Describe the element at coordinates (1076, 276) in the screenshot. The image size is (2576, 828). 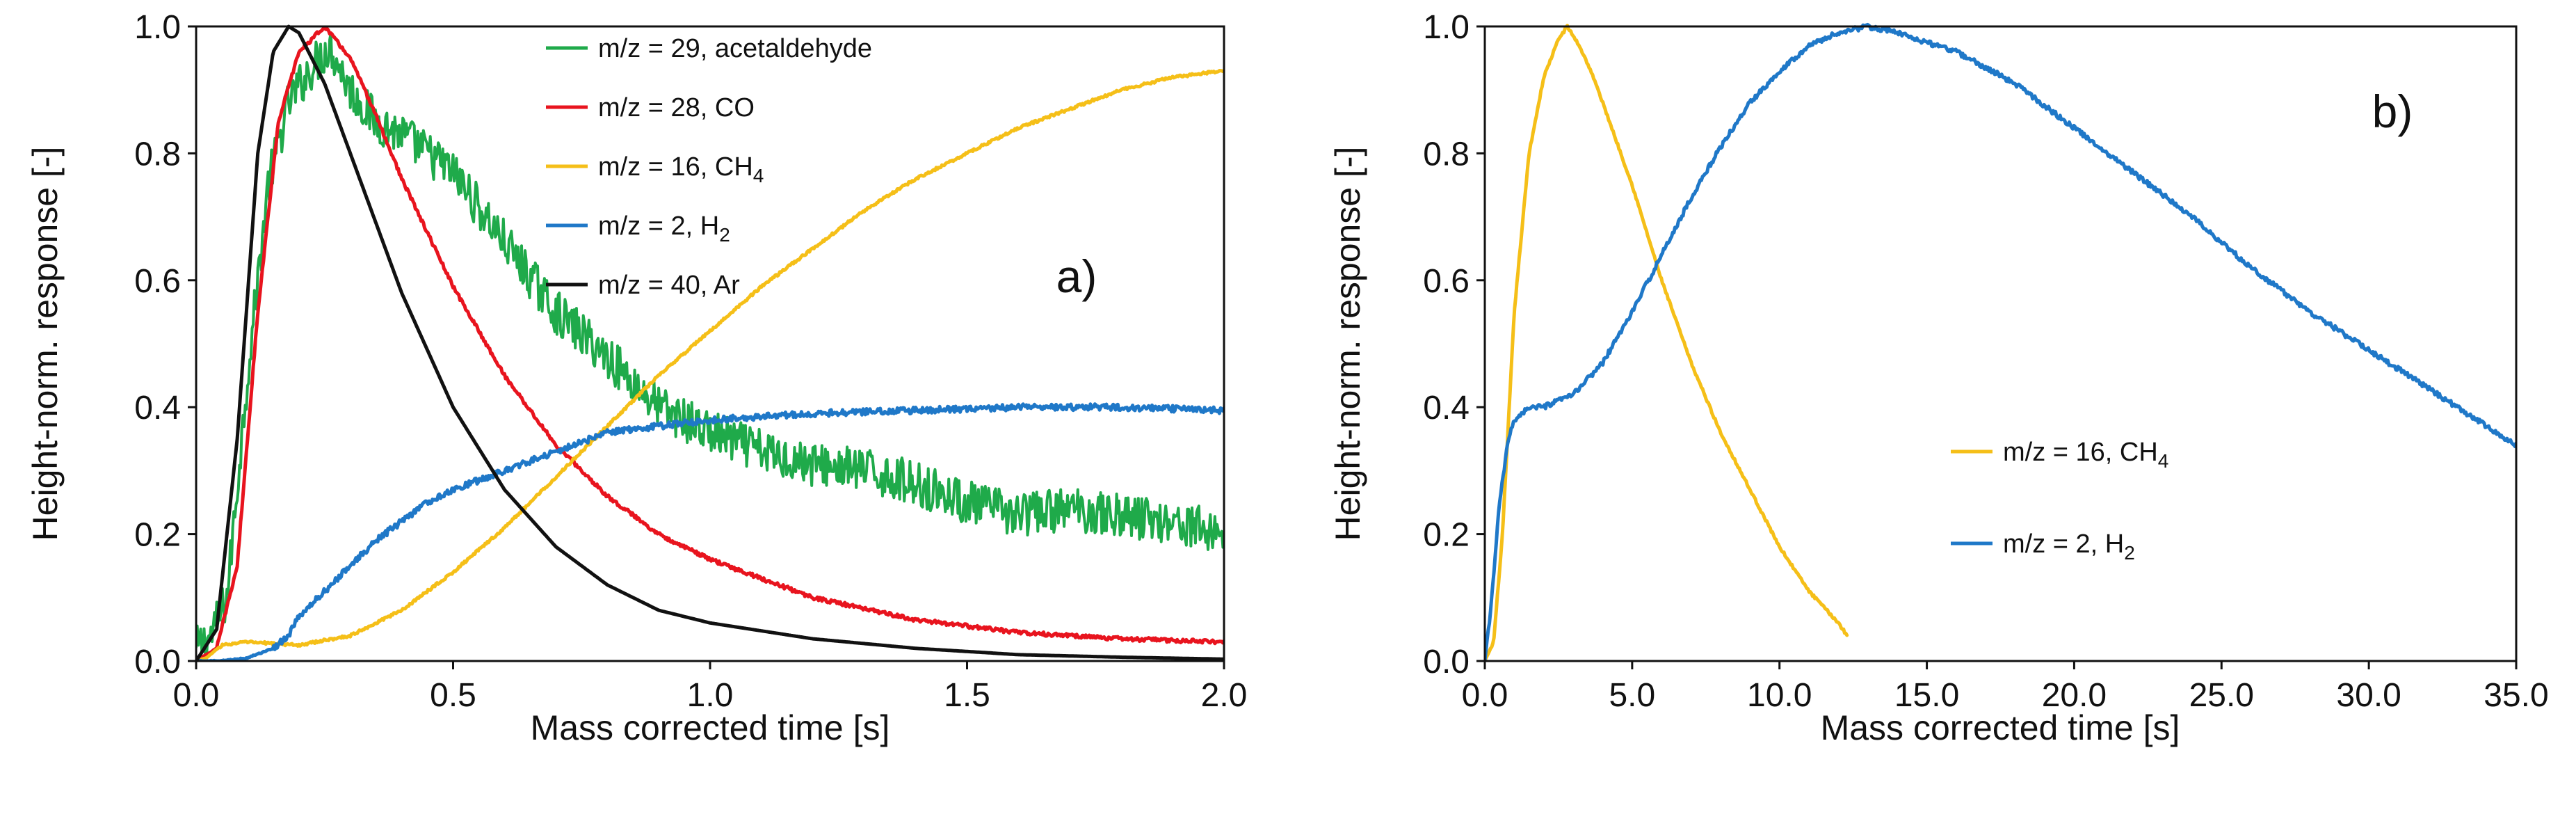
I see `panel-label: a)` at that location.